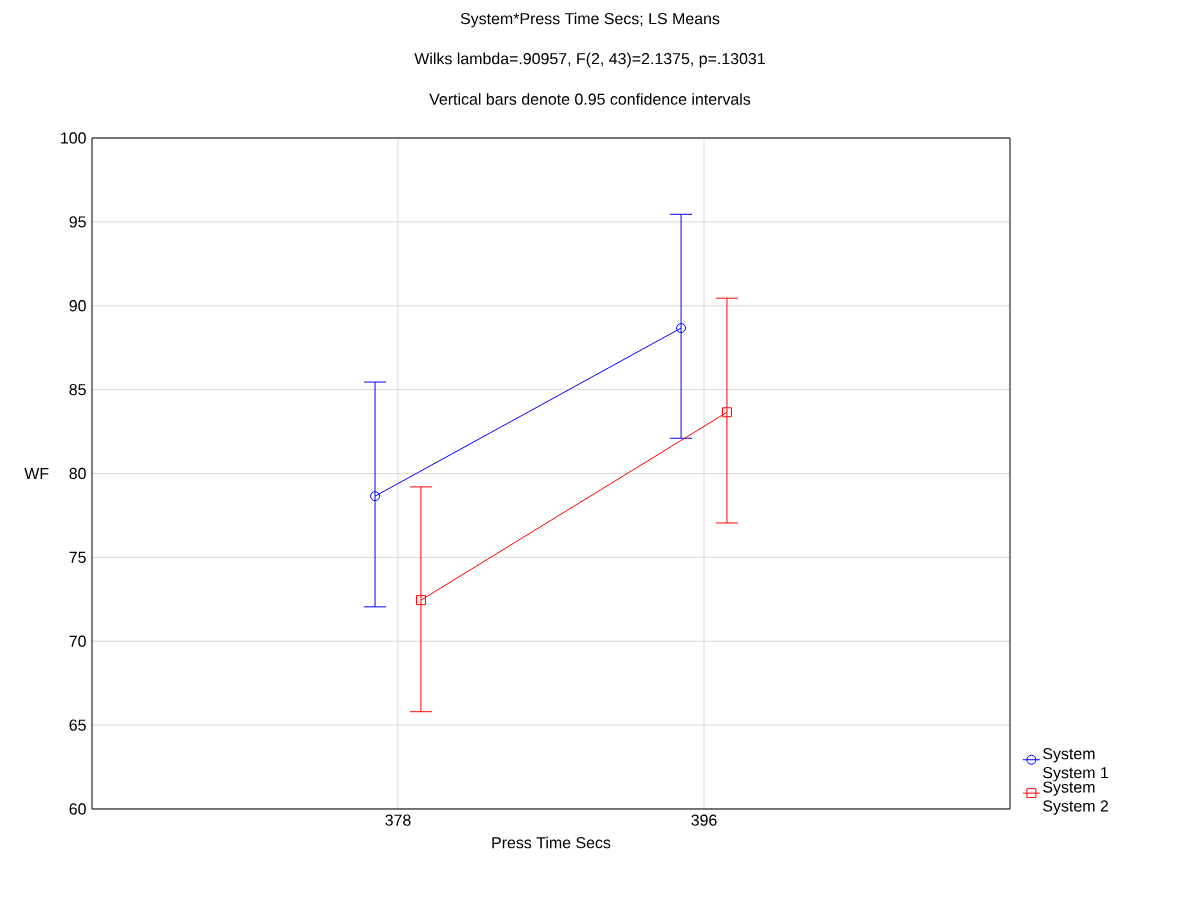 Image resolution: width=1202 pixels, height=909 pixels. Describe the element at coordinates (1075, 798) in the screenshot. I see `legend-label: System System 2` at that location.